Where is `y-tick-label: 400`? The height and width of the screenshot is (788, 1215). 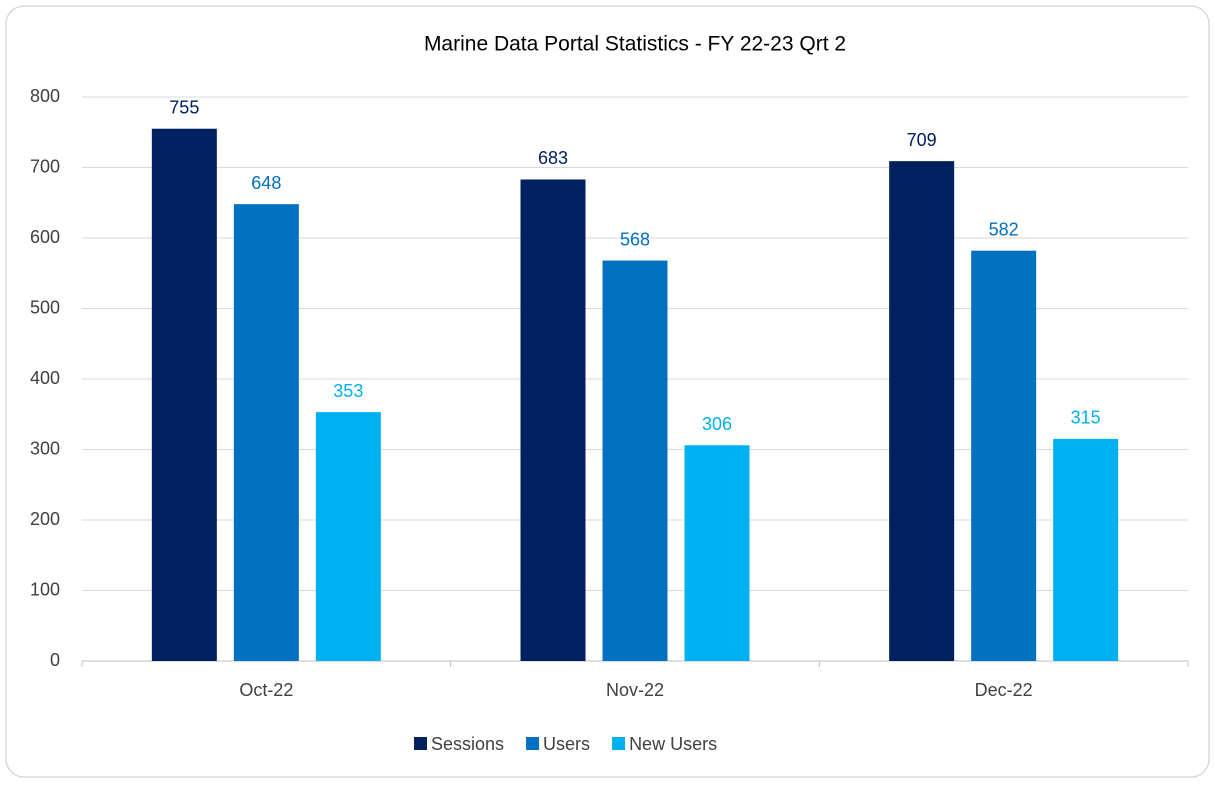 y-tick-label: 400 is located at coordinates (45, 378).